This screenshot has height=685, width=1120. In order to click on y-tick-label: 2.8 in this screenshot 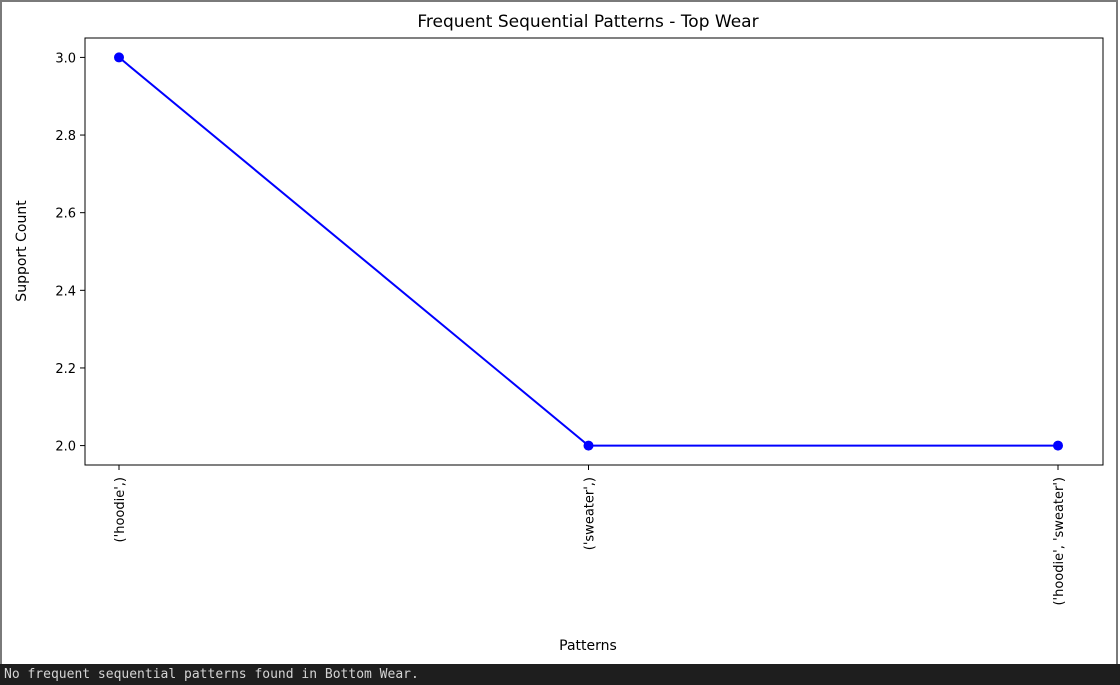, I will do `click(65, 136)`.